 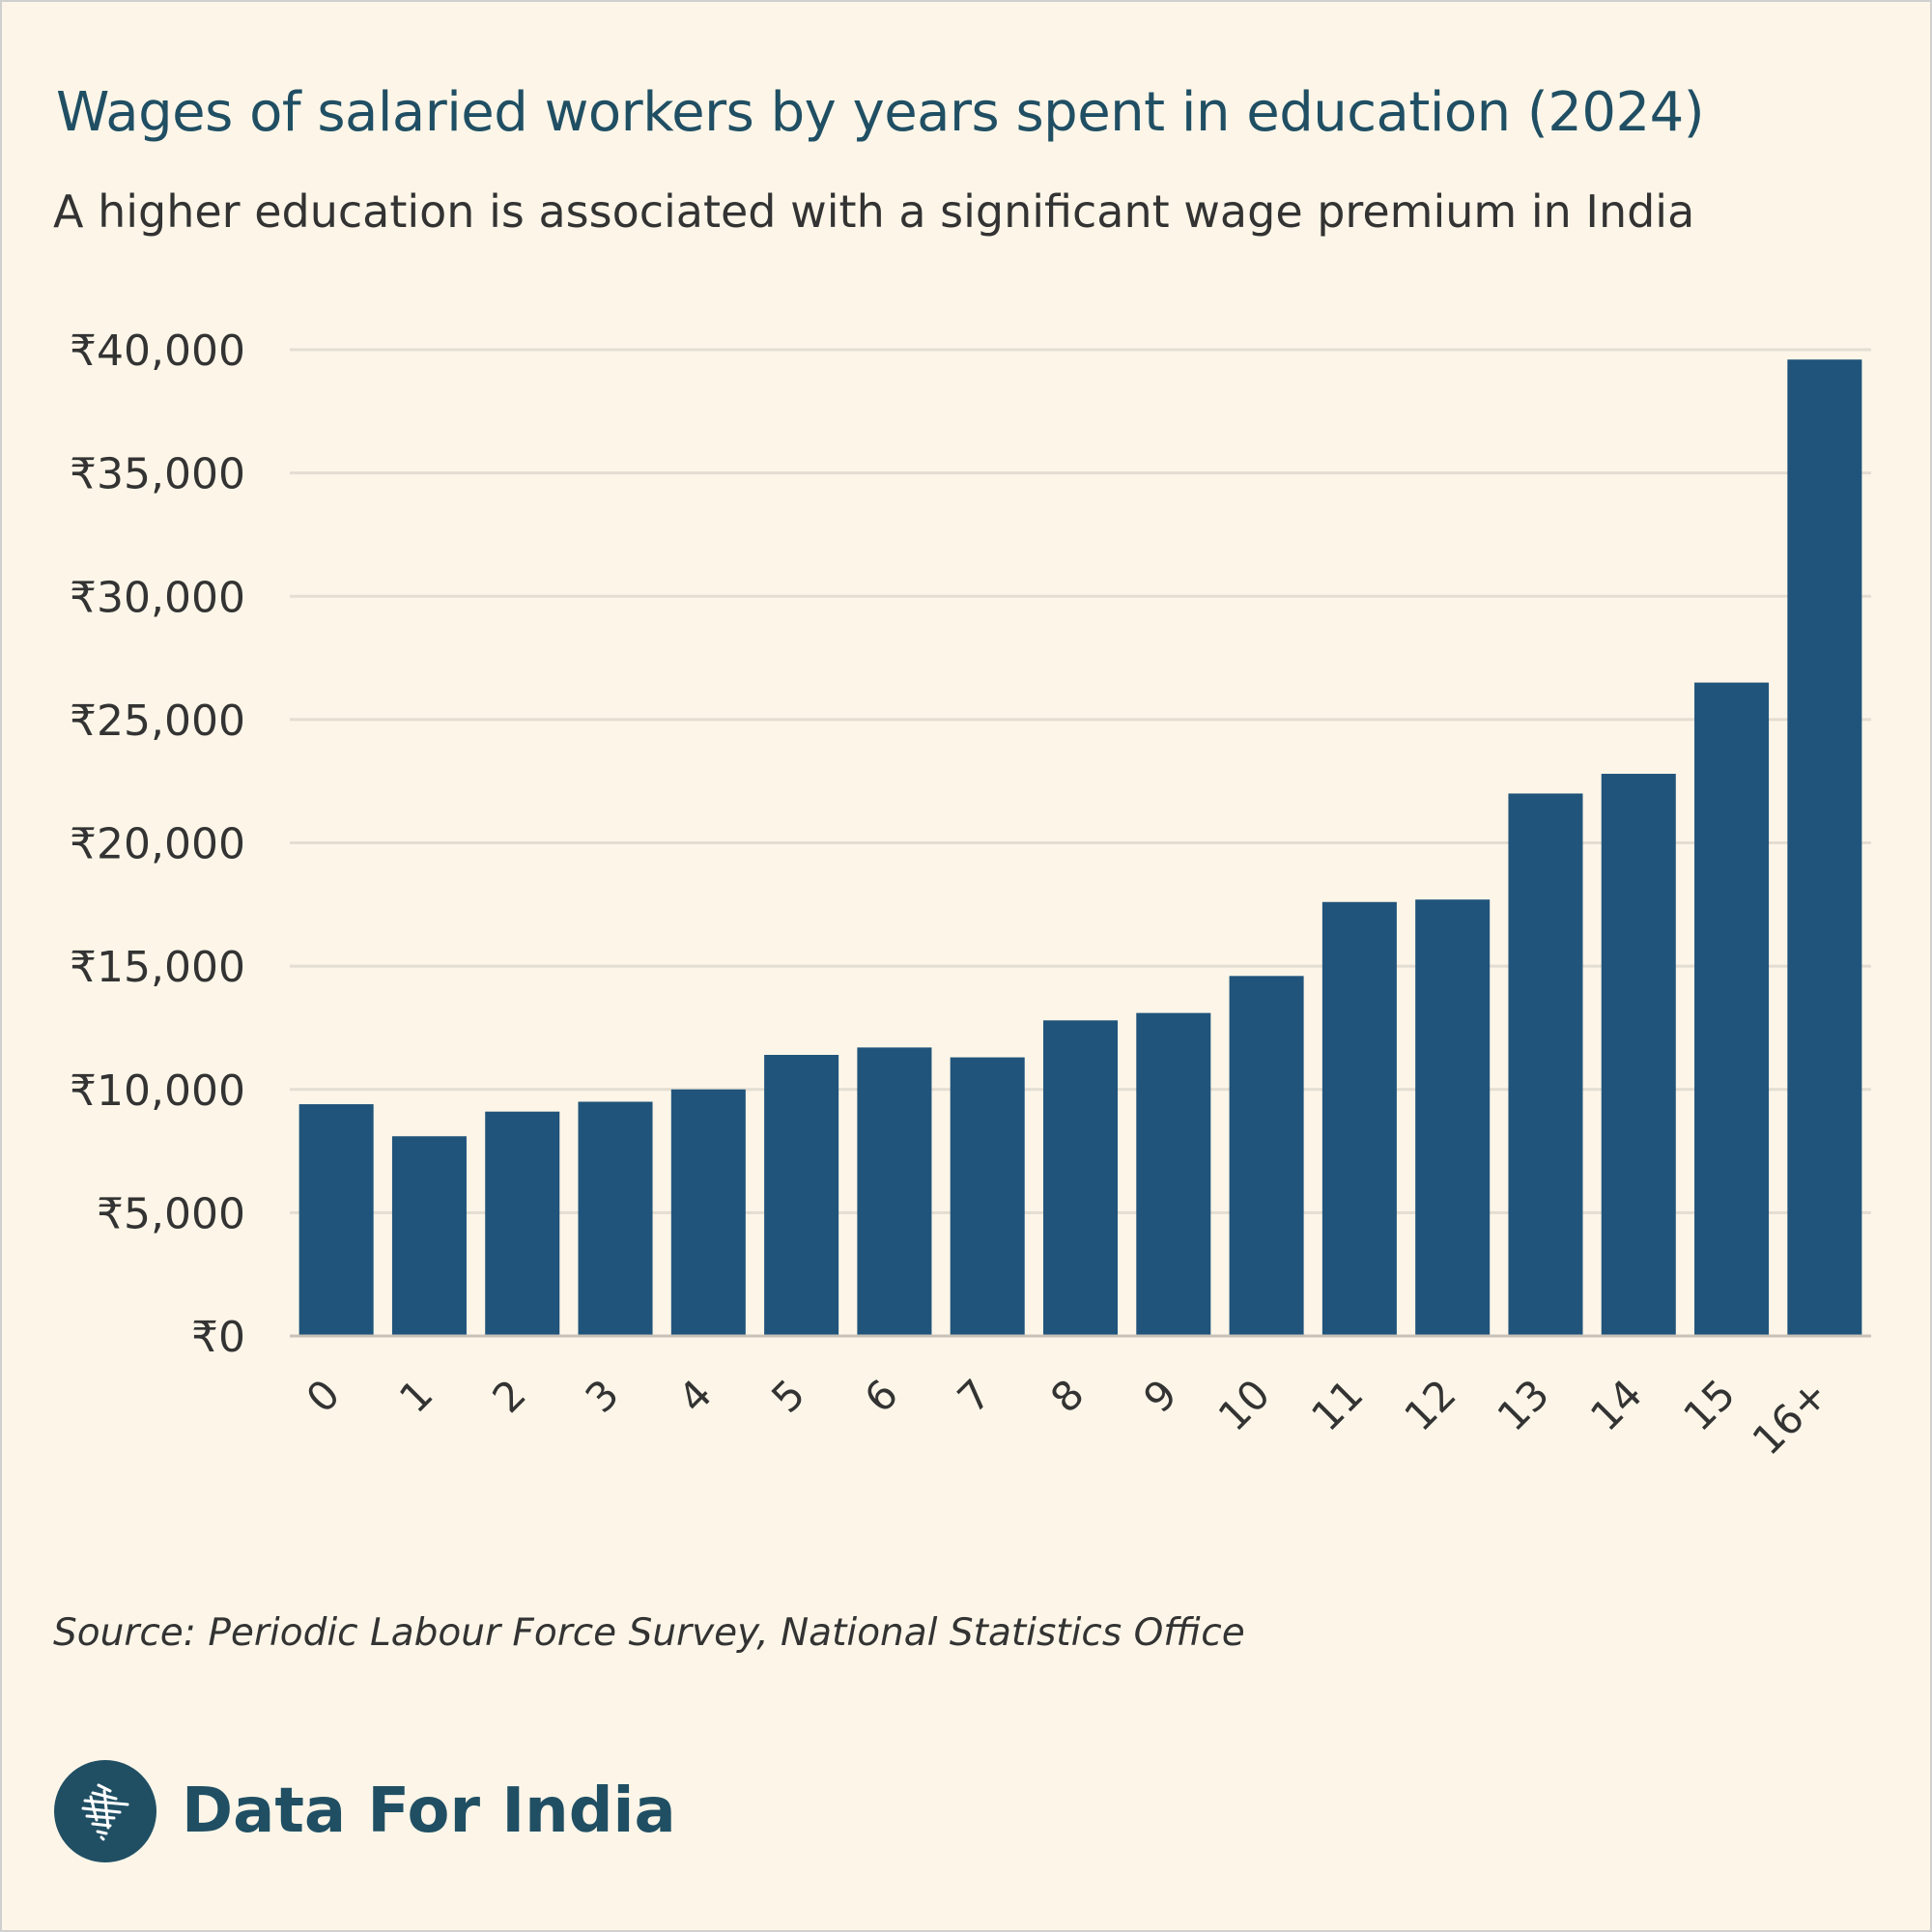 What do you see at coordinates (416, 1396) in the screenshot?
I see `x-tick-label: 1` at bounding box center [416, 1396].